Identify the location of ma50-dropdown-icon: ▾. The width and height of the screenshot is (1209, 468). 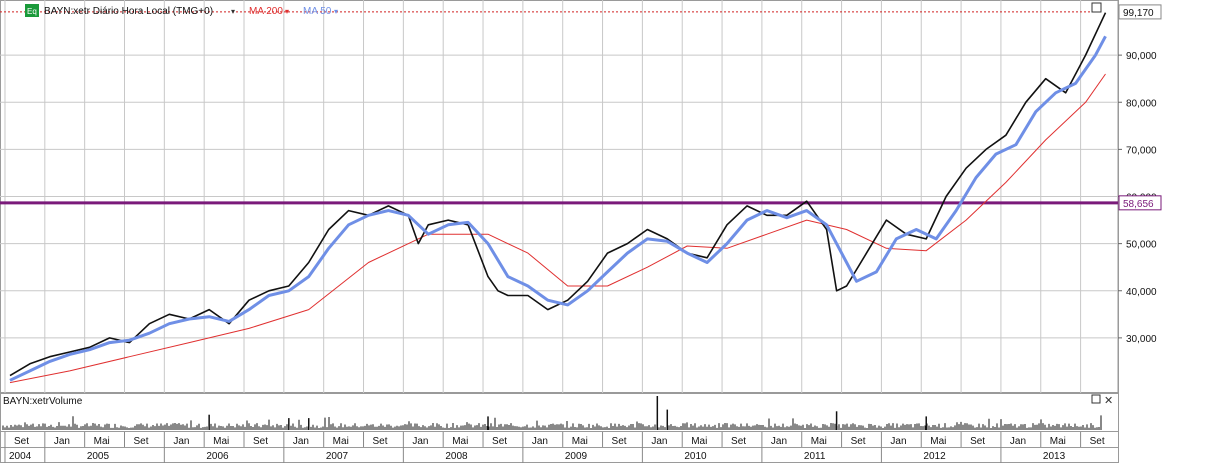
(336, 11).